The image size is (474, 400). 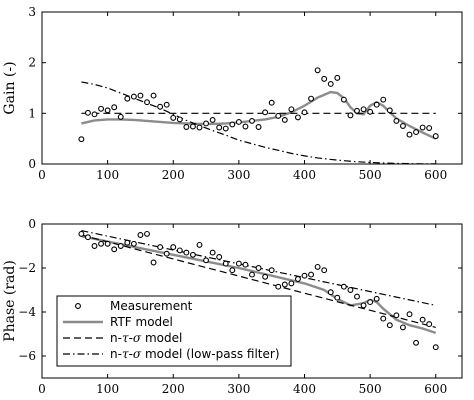 What do you see at coordinates (32, 63) in the screenshot?
I see `gain-y-tick-label: 2` at bounding box center [32, 63].